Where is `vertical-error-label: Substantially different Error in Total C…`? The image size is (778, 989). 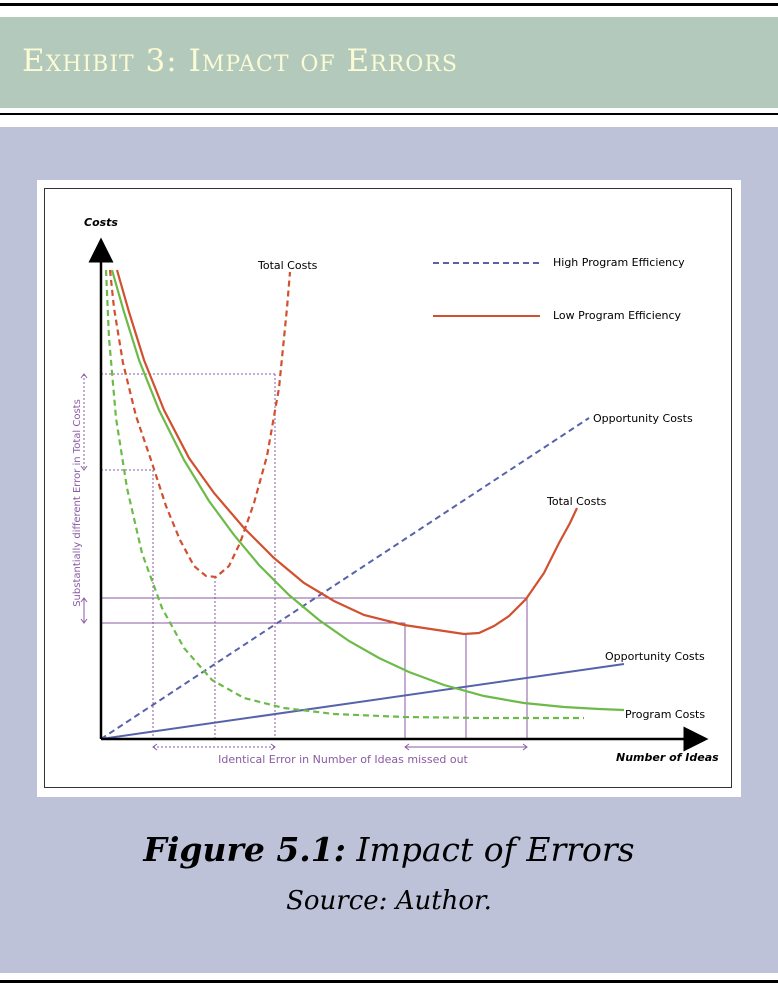
vertical-error-label: Substantially different Error in Total C… is located at coordinates (77, 503).